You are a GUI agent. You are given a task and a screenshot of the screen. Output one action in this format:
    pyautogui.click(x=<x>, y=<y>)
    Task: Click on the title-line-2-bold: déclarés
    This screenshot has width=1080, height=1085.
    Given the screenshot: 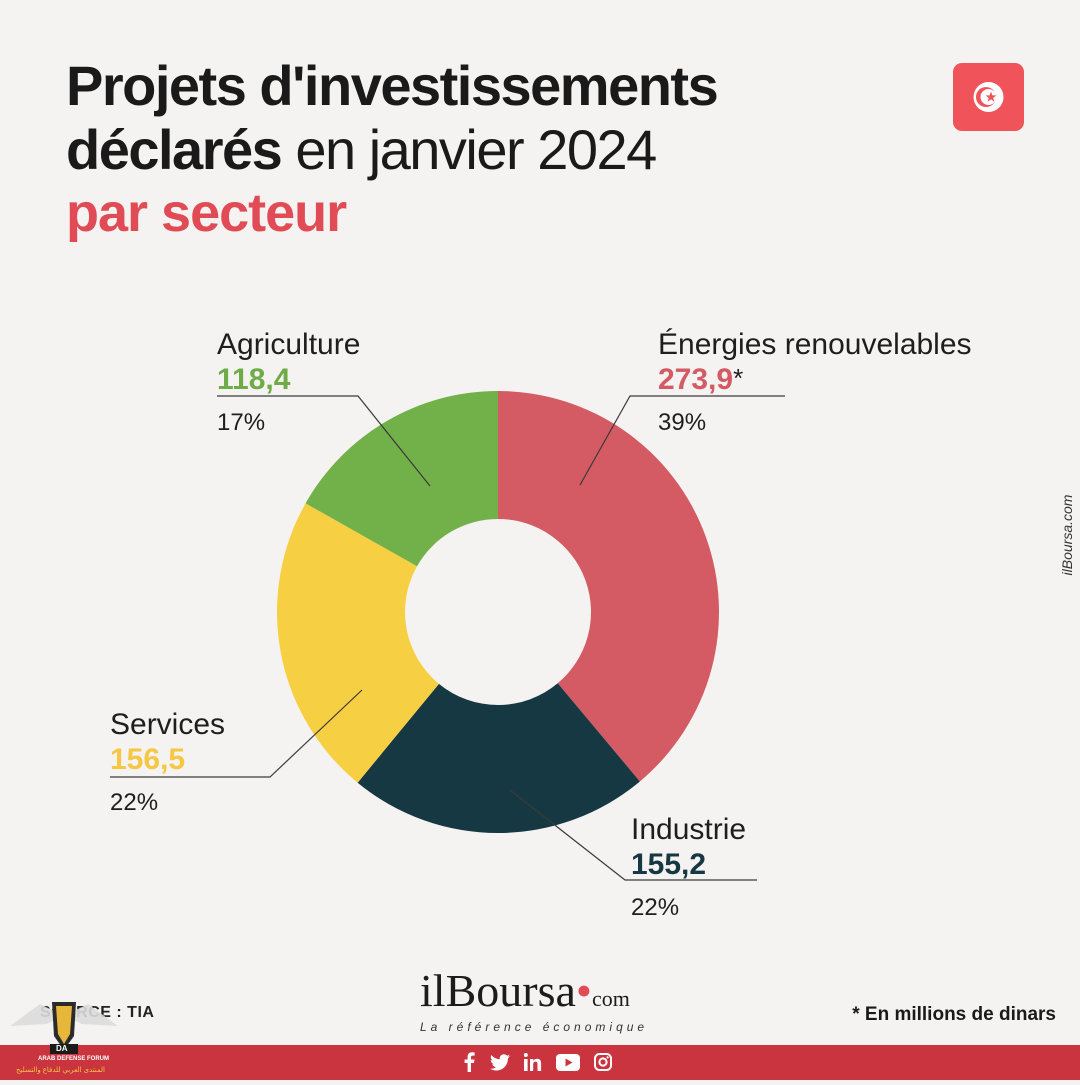 What is the action you would take?
    pyautogui.click(x=174, y=149)
    